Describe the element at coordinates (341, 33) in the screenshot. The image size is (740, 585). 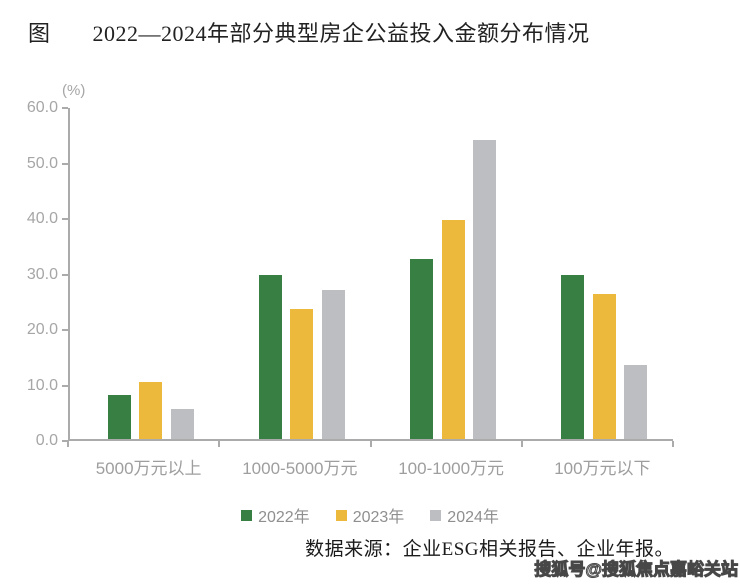
I see `figure-title: 2022—2024年部分典型房企公益投入金额分布情况` at that location.